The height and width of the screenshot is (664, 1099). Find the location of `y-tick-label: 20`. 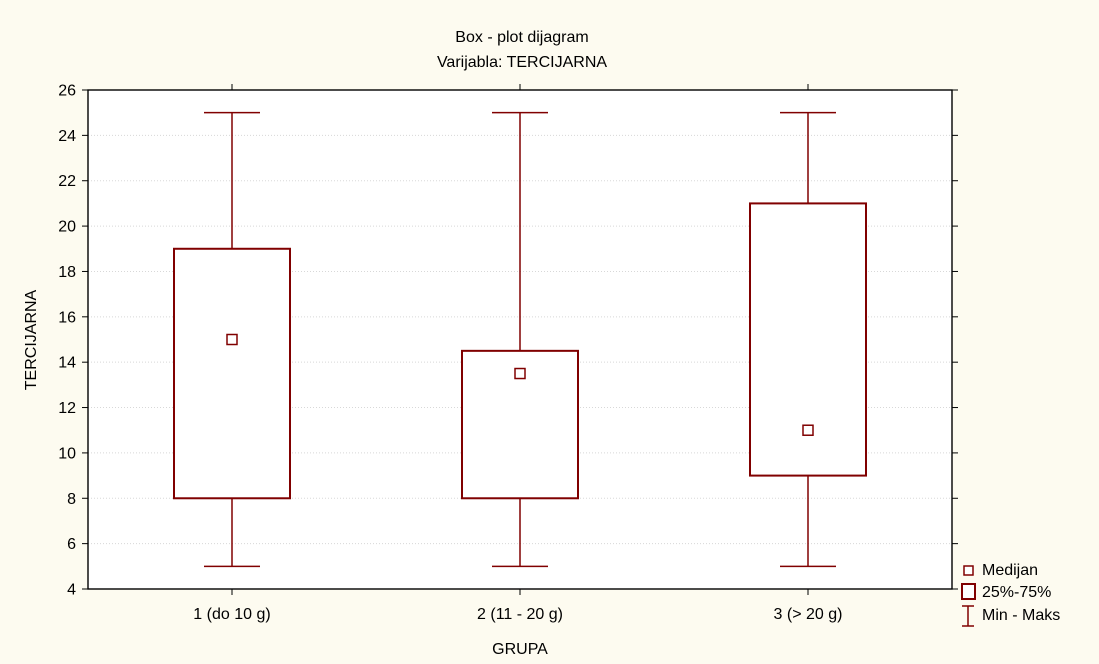

y-tick-label: 20 is located at coordinates (67, 227).